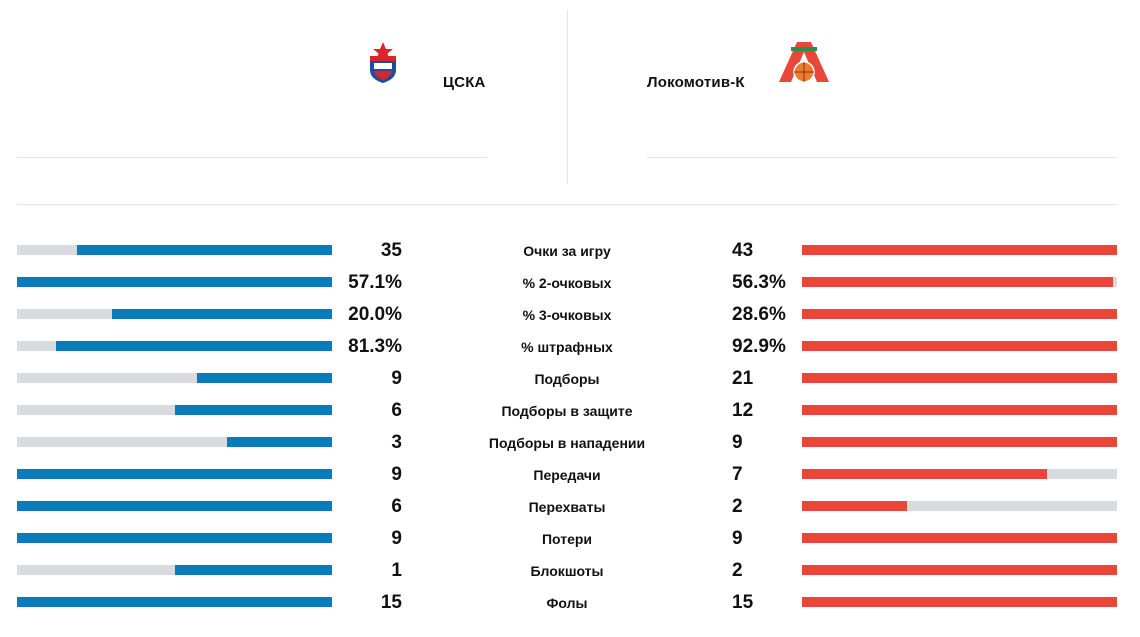 This screenshot has width=1140, height=637. I want to click on cska-logo-icon, so click(383, 62).